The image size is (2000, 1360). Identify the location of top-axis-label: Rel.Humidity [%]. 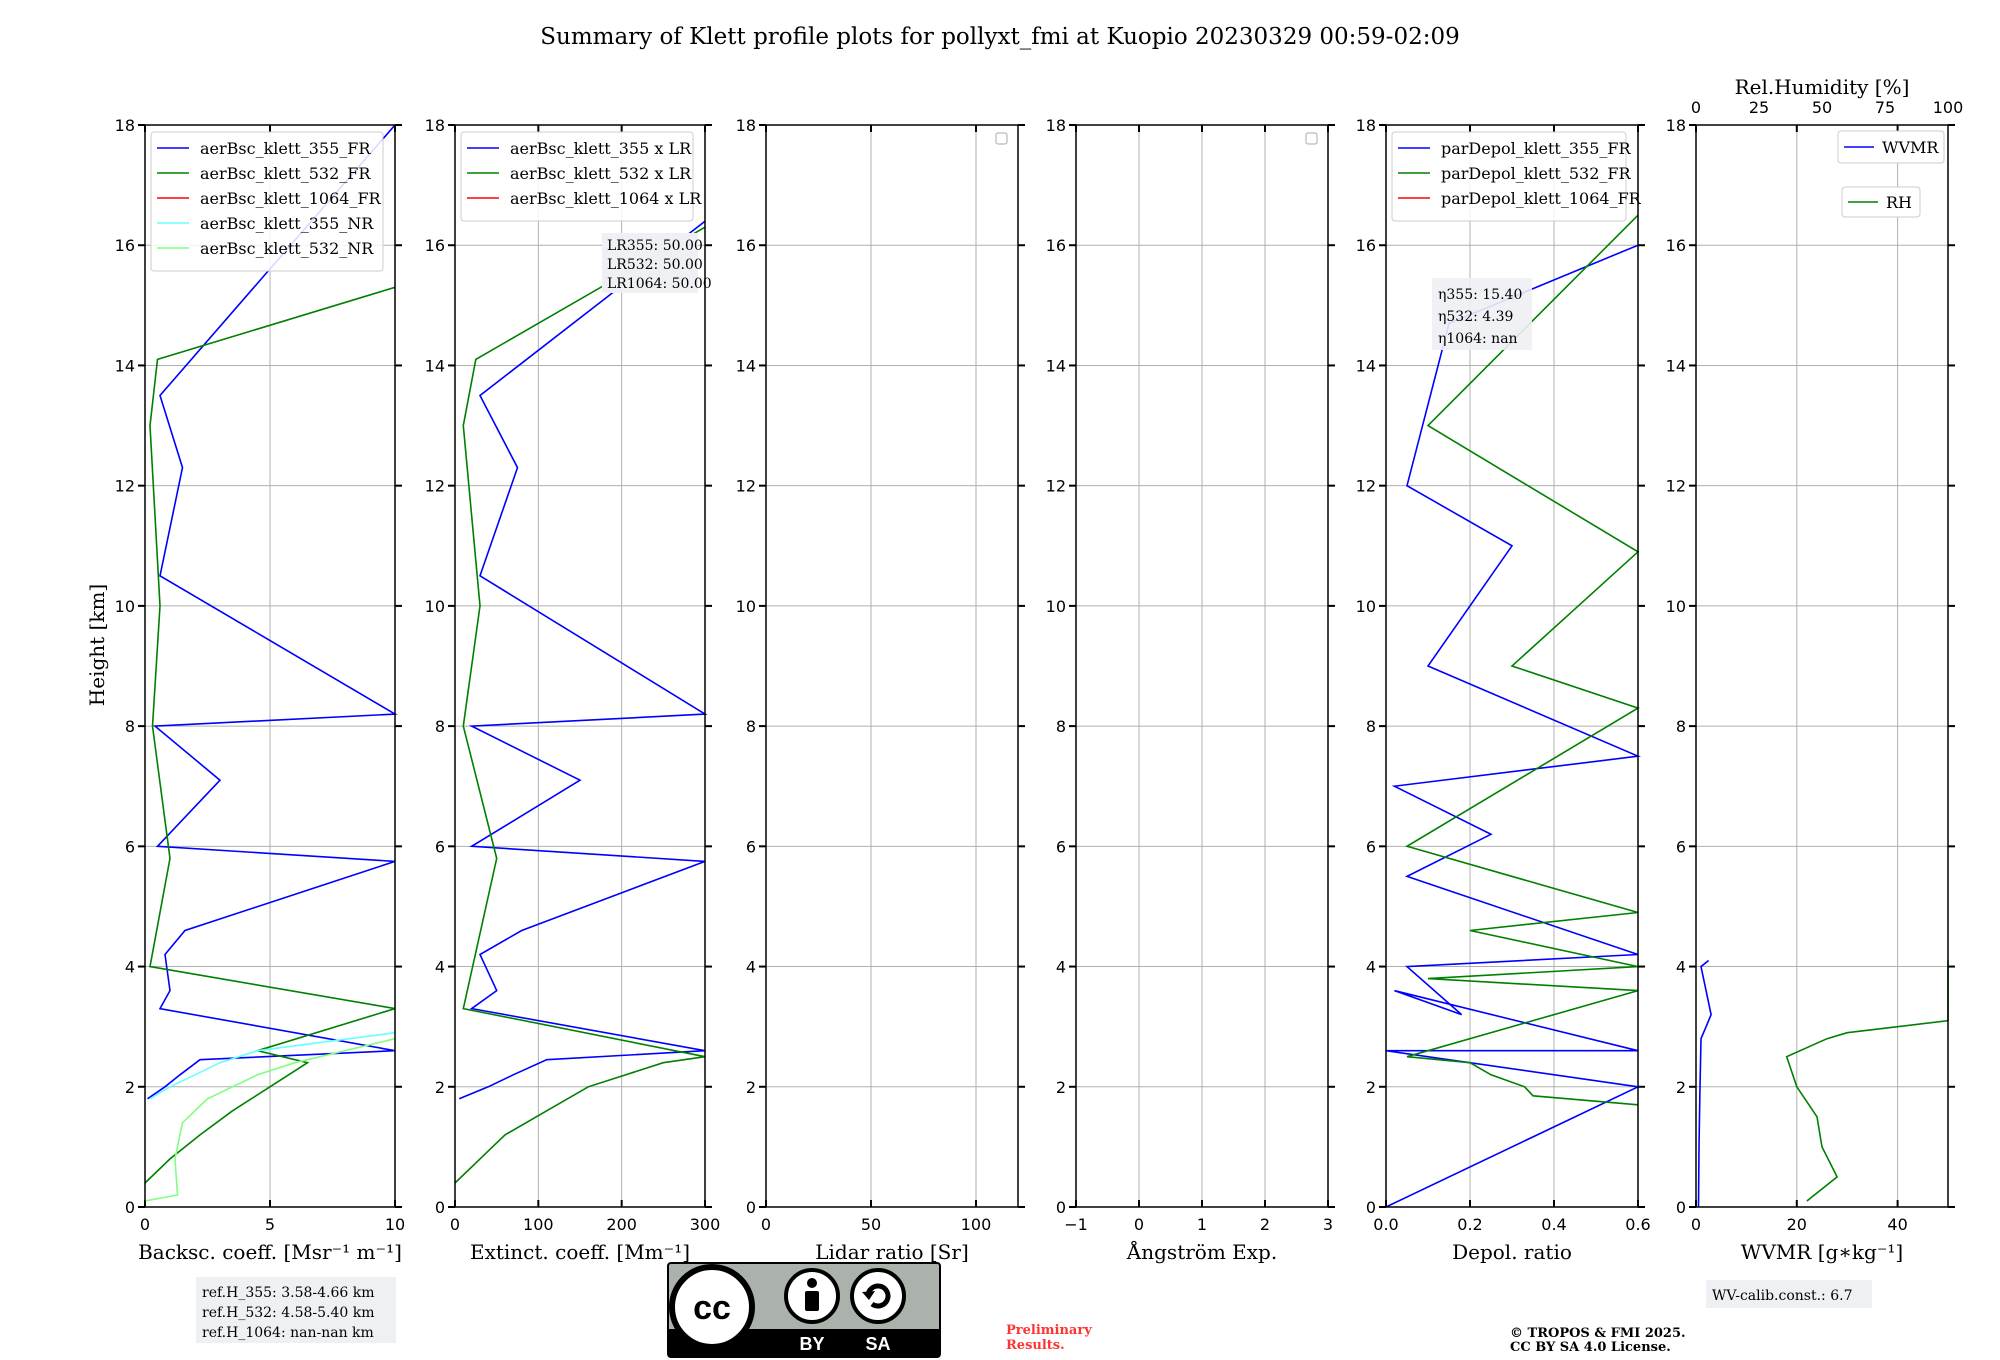
(1822, 87).